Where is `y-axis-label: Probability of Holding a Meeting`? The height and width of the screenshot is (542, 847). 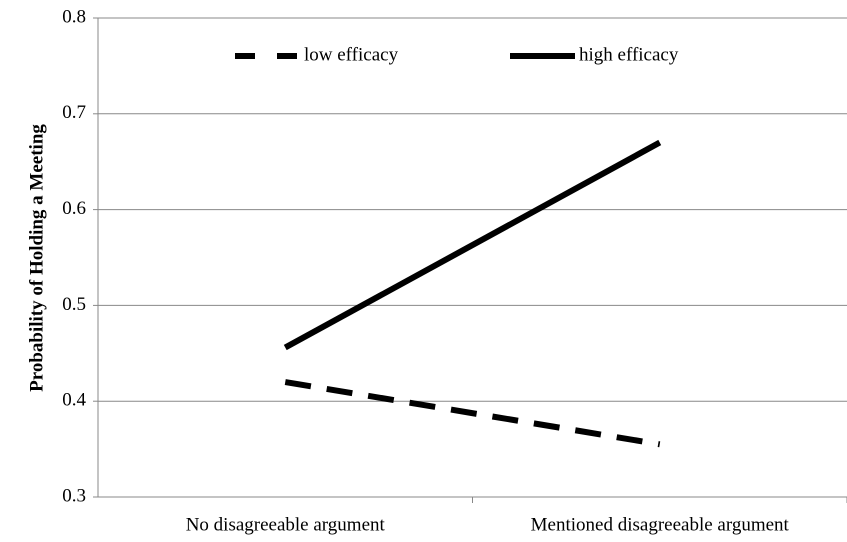 y-axis-label: Probability of Holding a Meeting is located at coordinates (36, 258).